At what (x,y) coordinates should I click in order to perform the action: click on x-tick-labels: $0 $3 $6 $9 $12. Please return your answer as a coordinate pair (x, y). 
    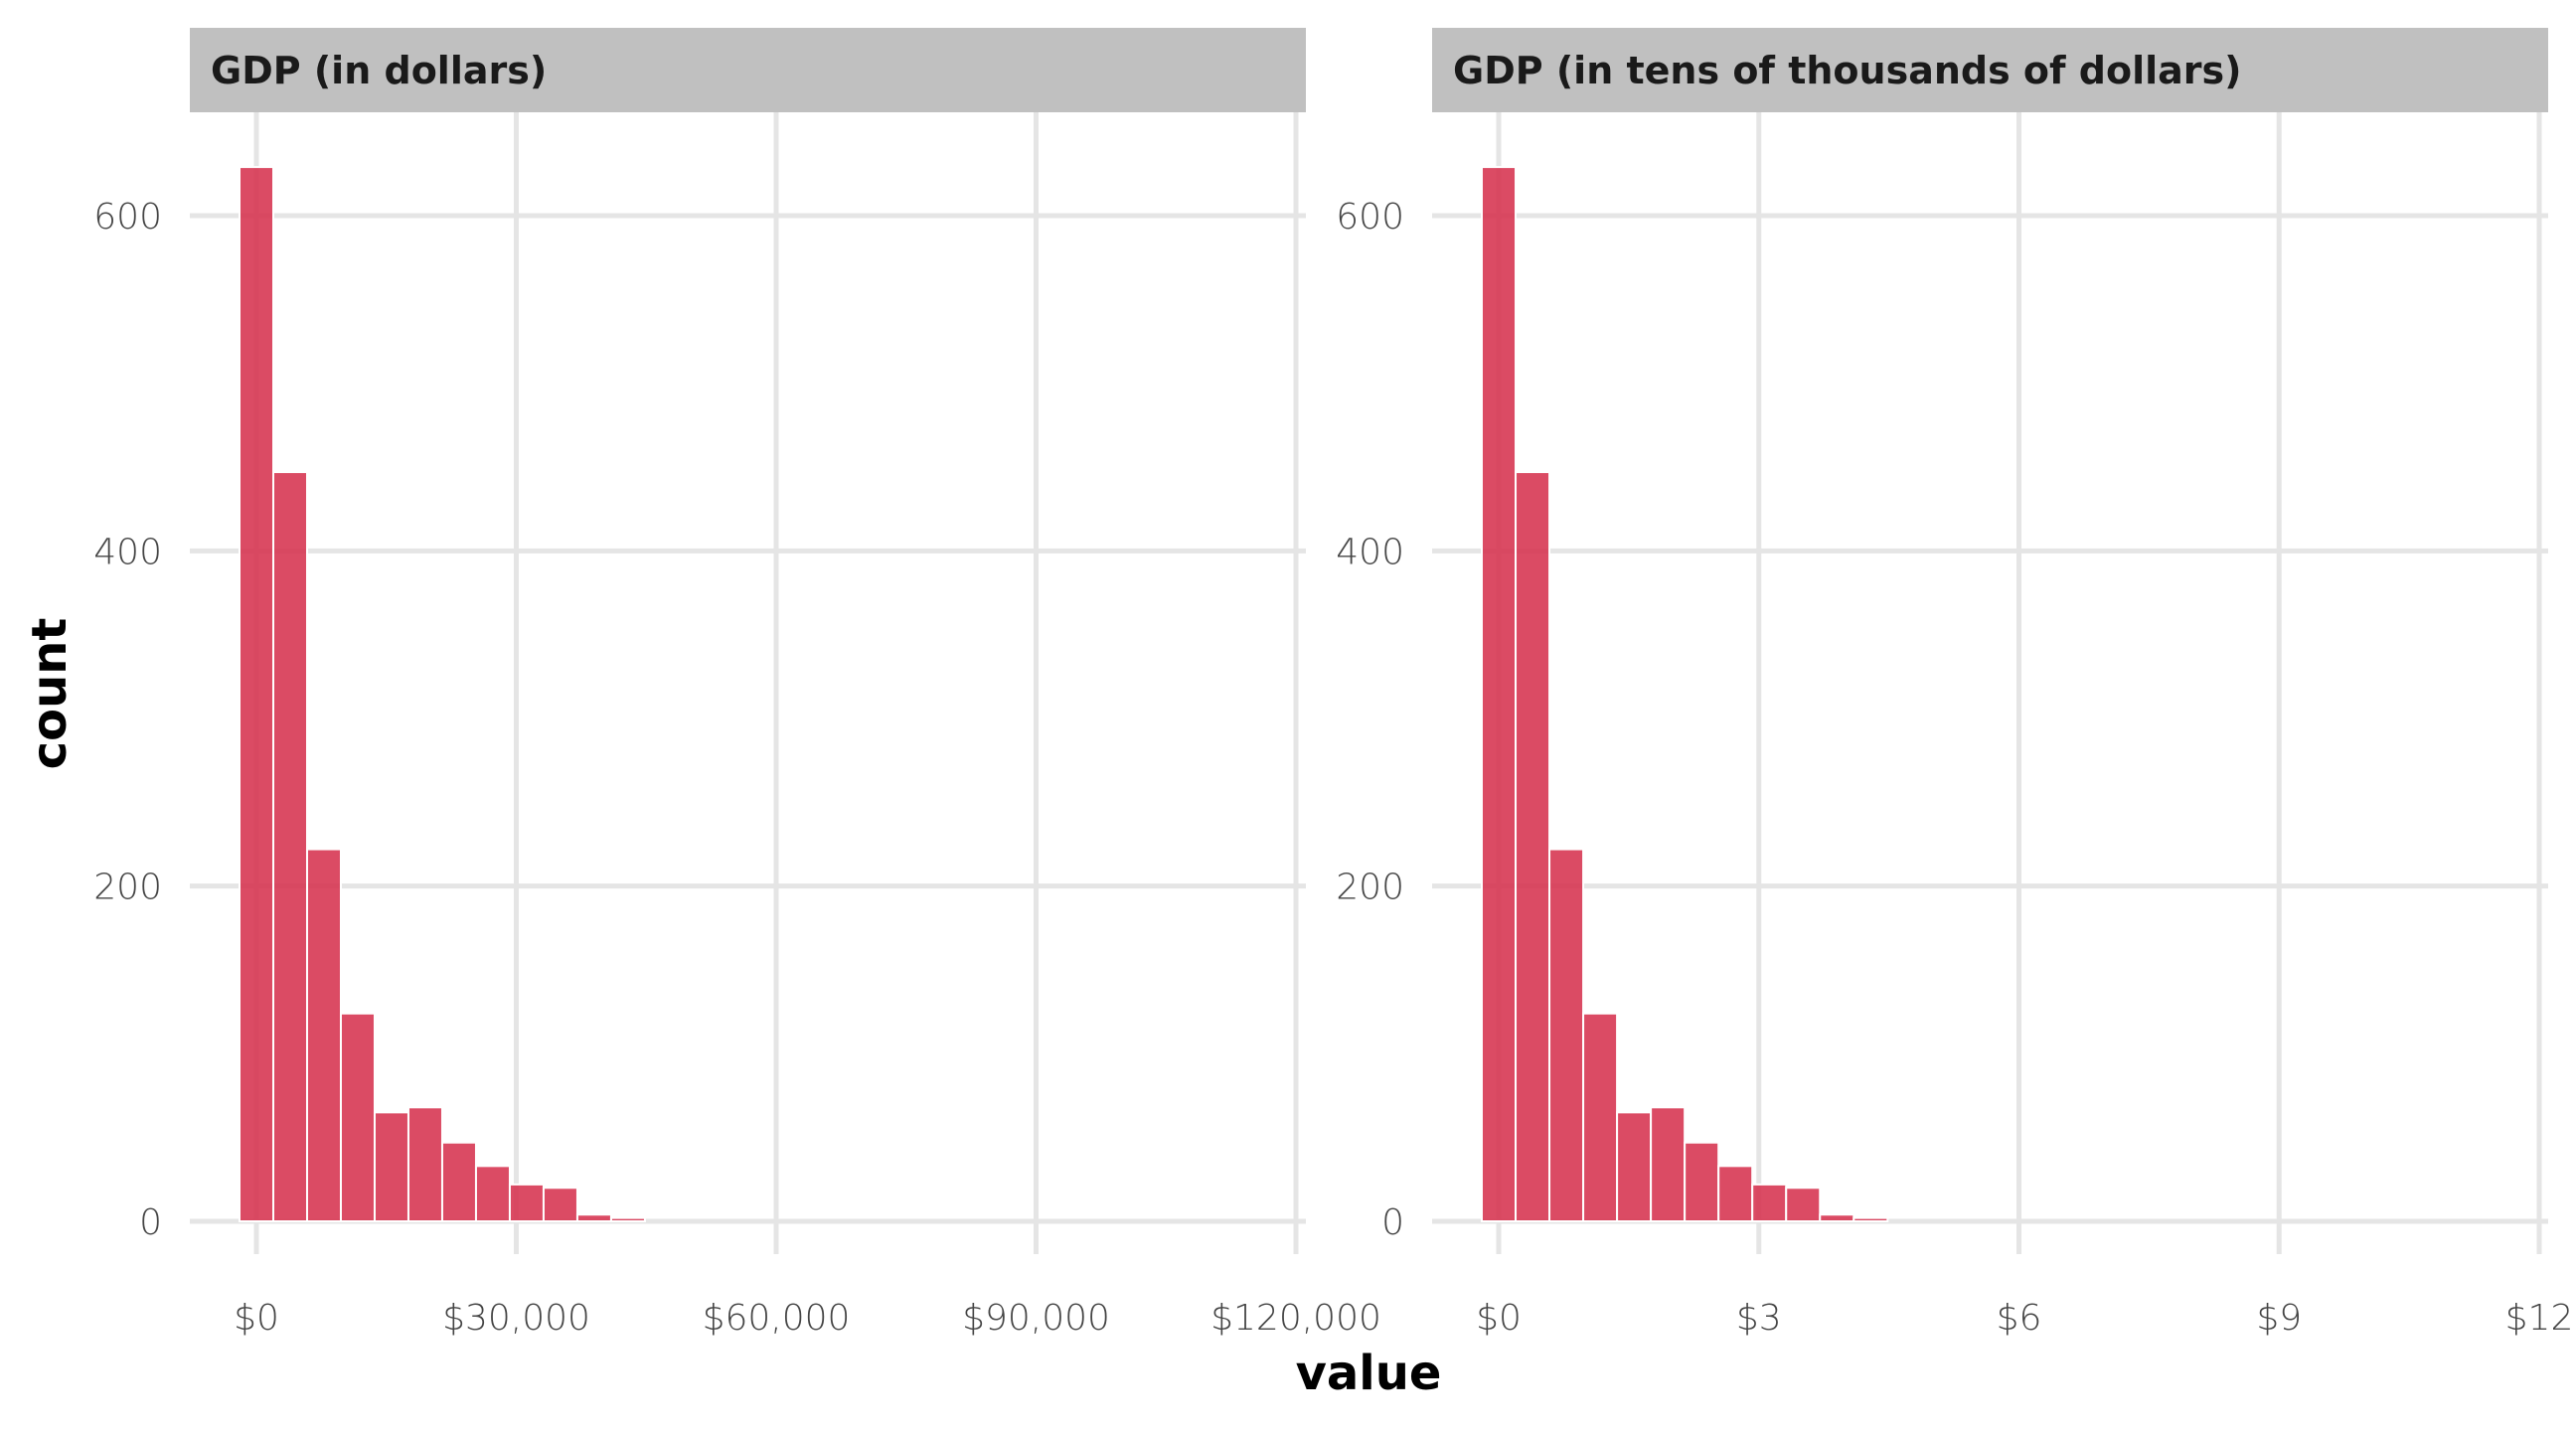
    Looking at the image, I should click on (2024, 1318).